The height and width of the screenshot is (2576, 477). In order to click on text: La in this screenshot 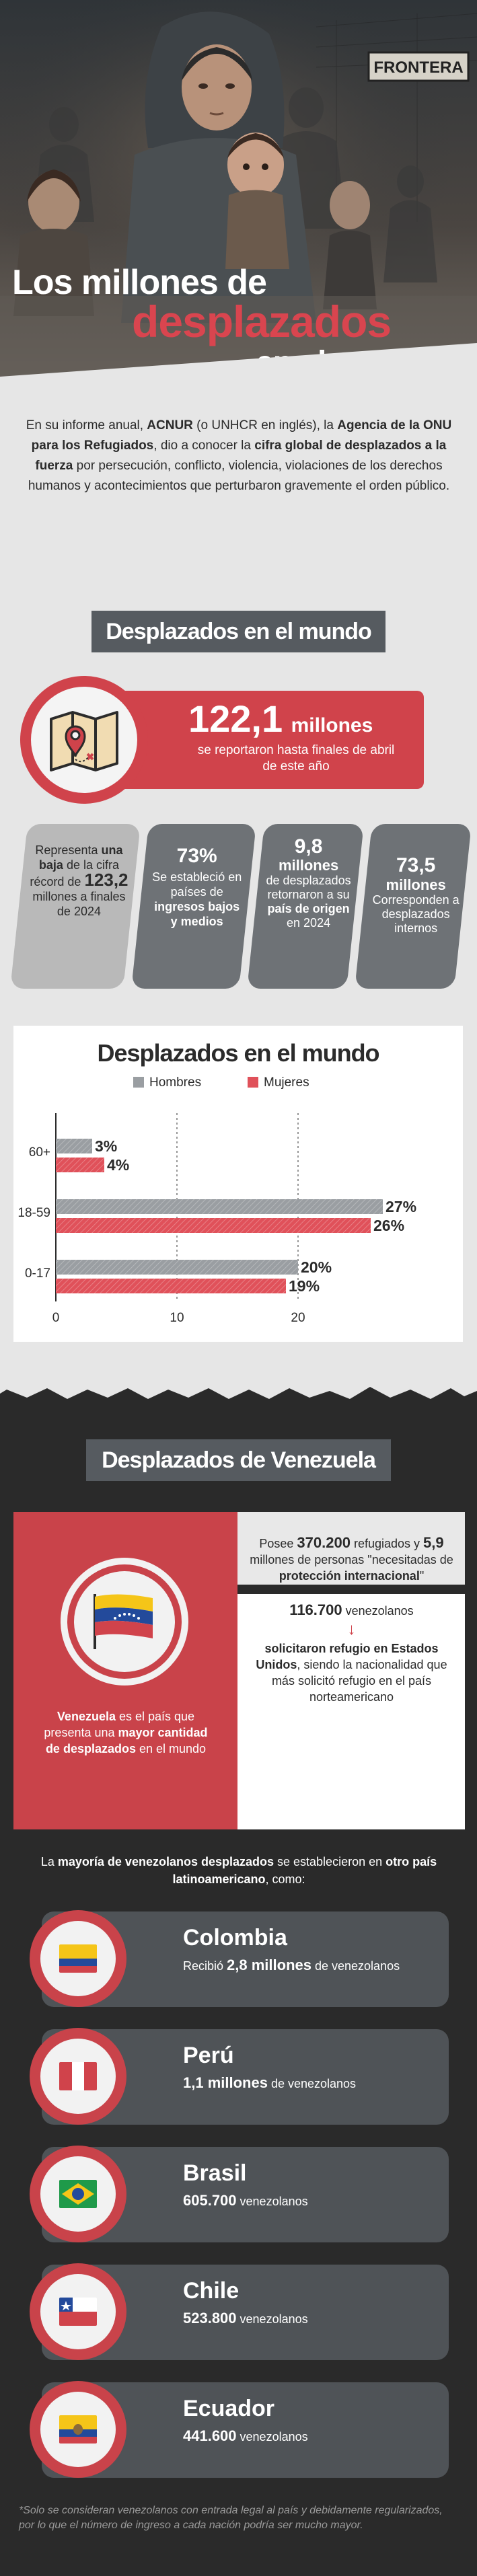, I will do `click(49, 1861)`.